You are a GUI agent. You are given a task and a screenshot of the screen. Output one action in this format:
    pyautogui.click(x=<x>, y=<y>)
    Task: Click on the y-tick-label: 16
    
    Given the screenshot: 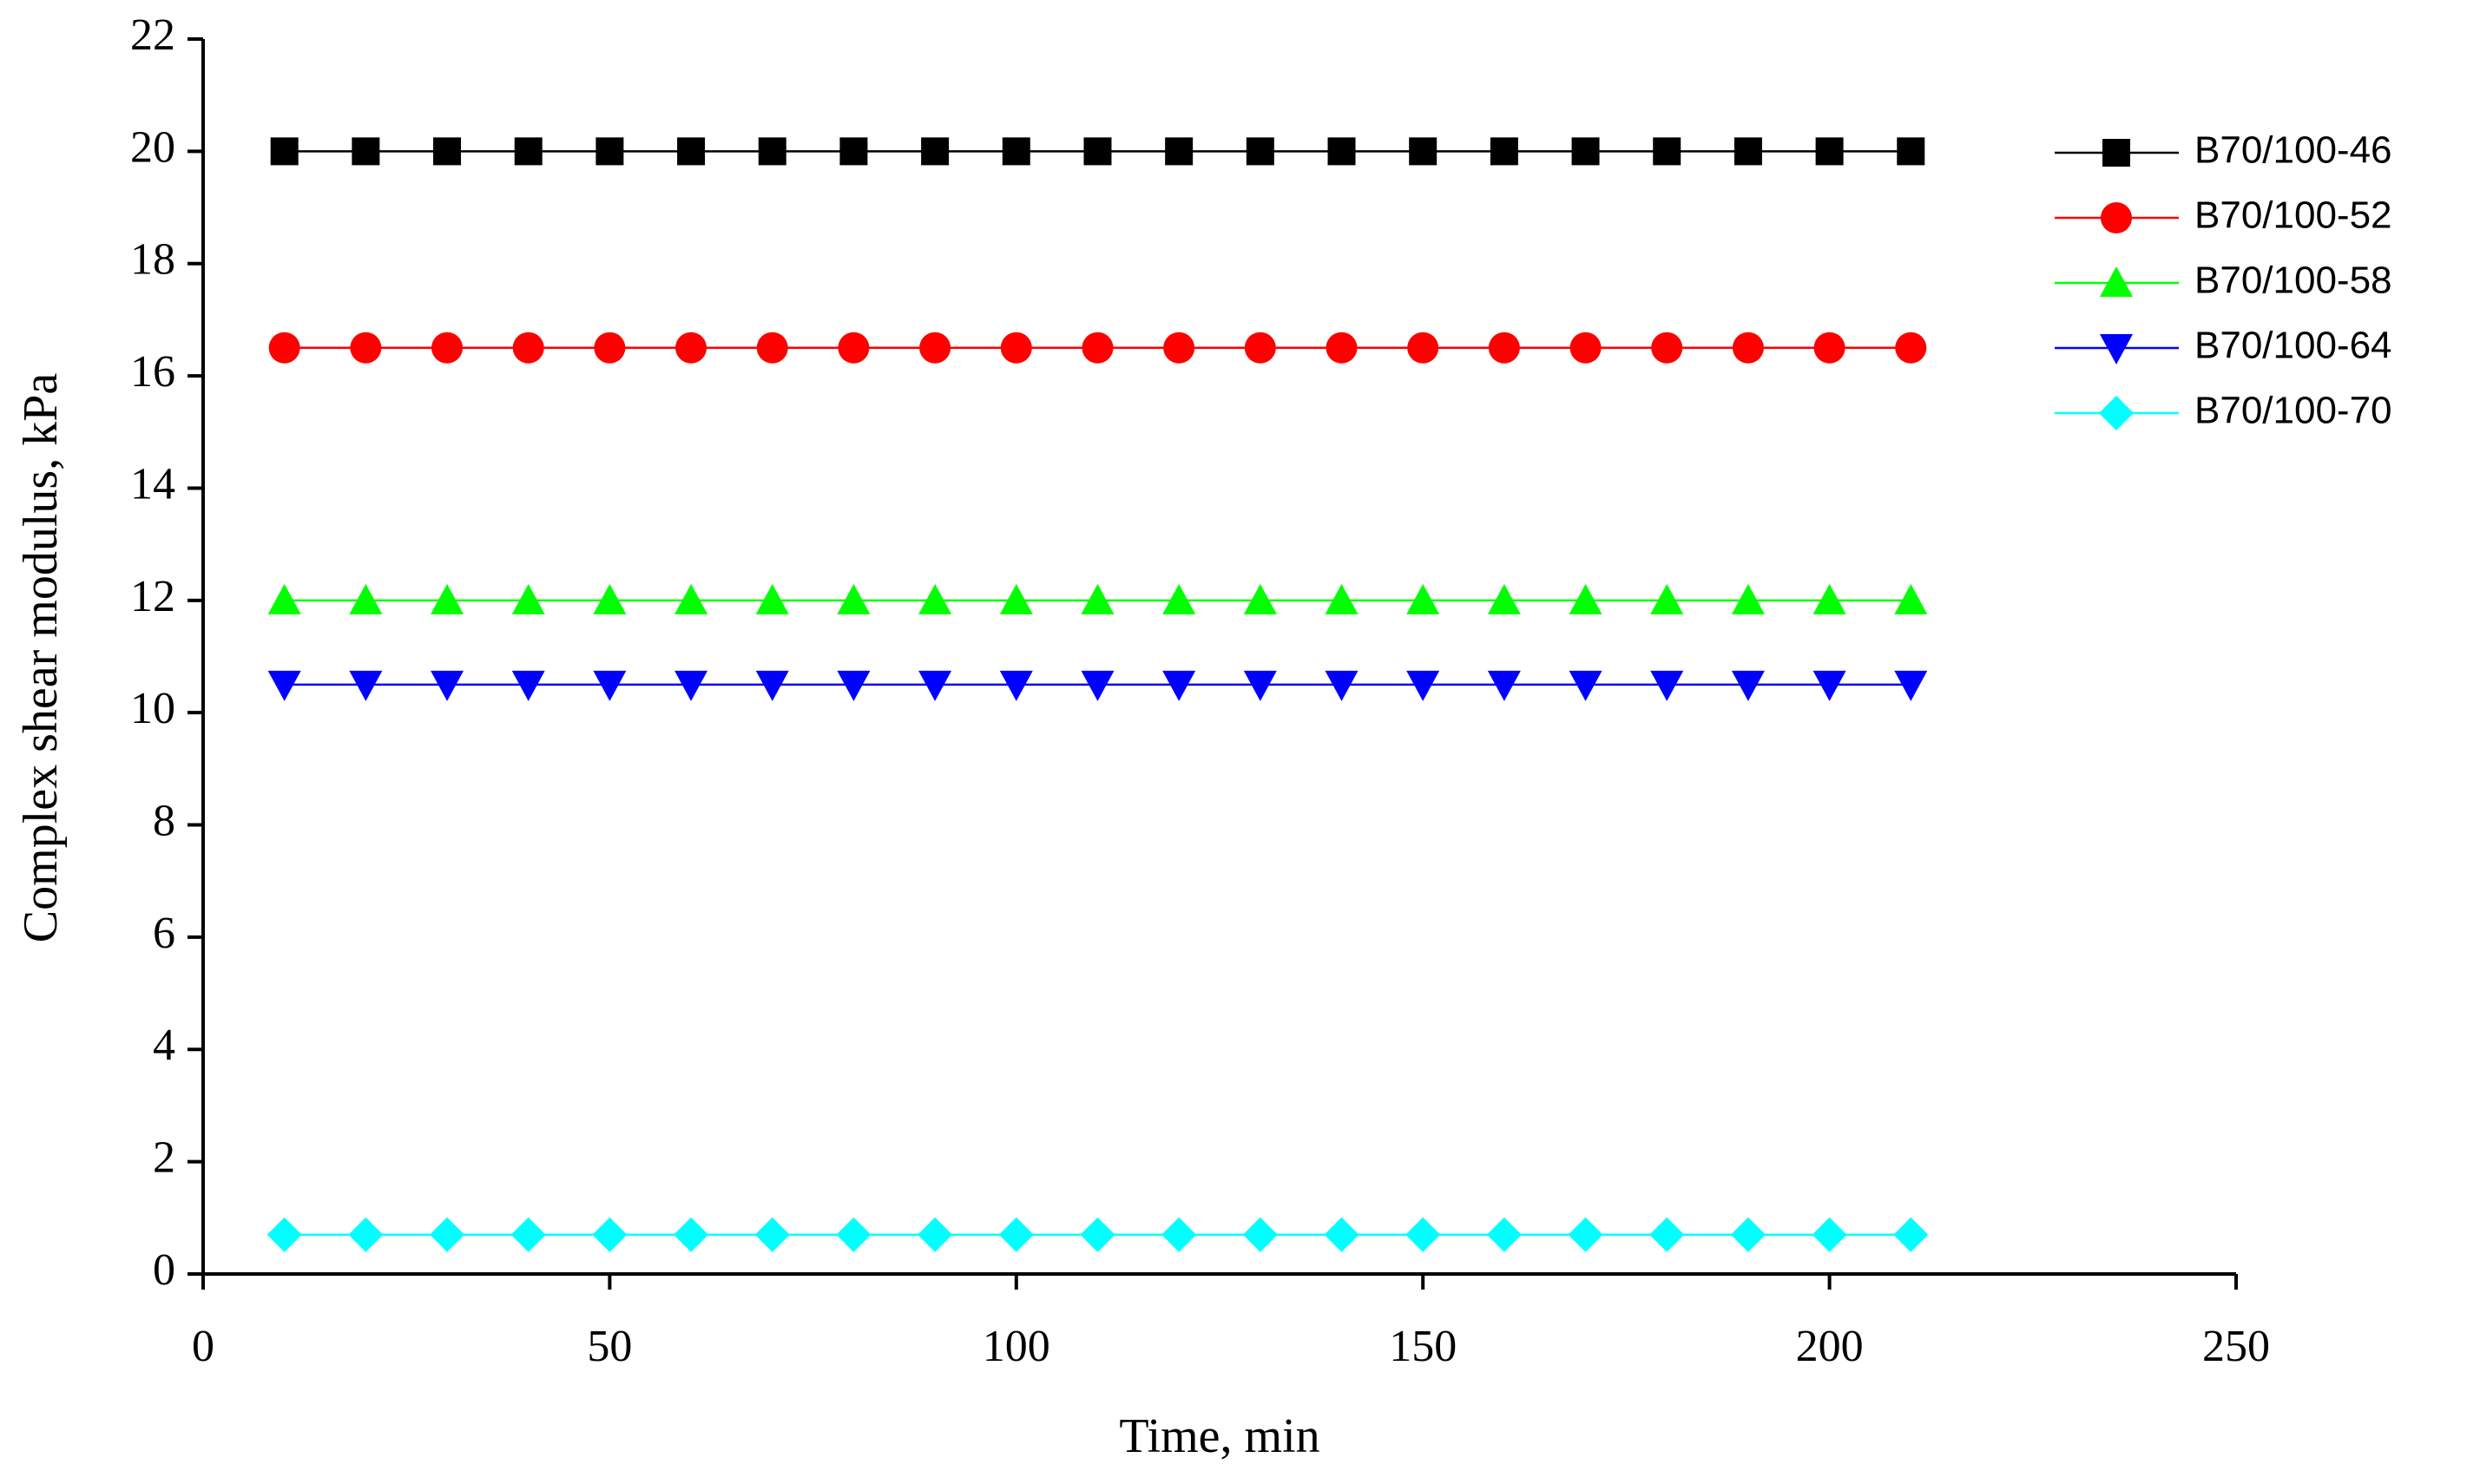 What is the action you would take?
    pyautogui.click(x=152, y=372)
    